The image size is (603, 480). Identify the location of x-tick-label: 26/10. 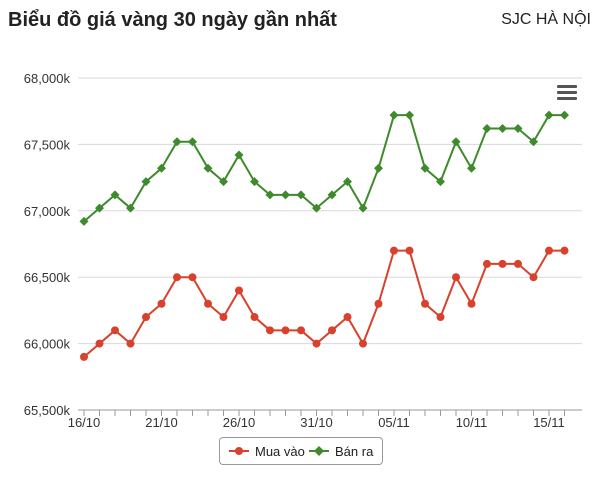
(239, 422).